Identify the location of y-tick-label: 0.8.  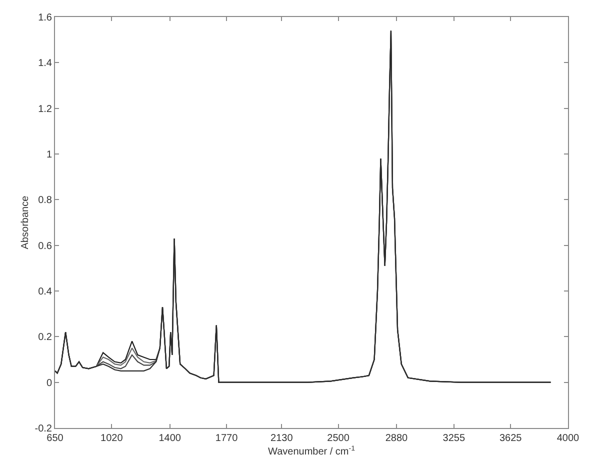
(45, 200).